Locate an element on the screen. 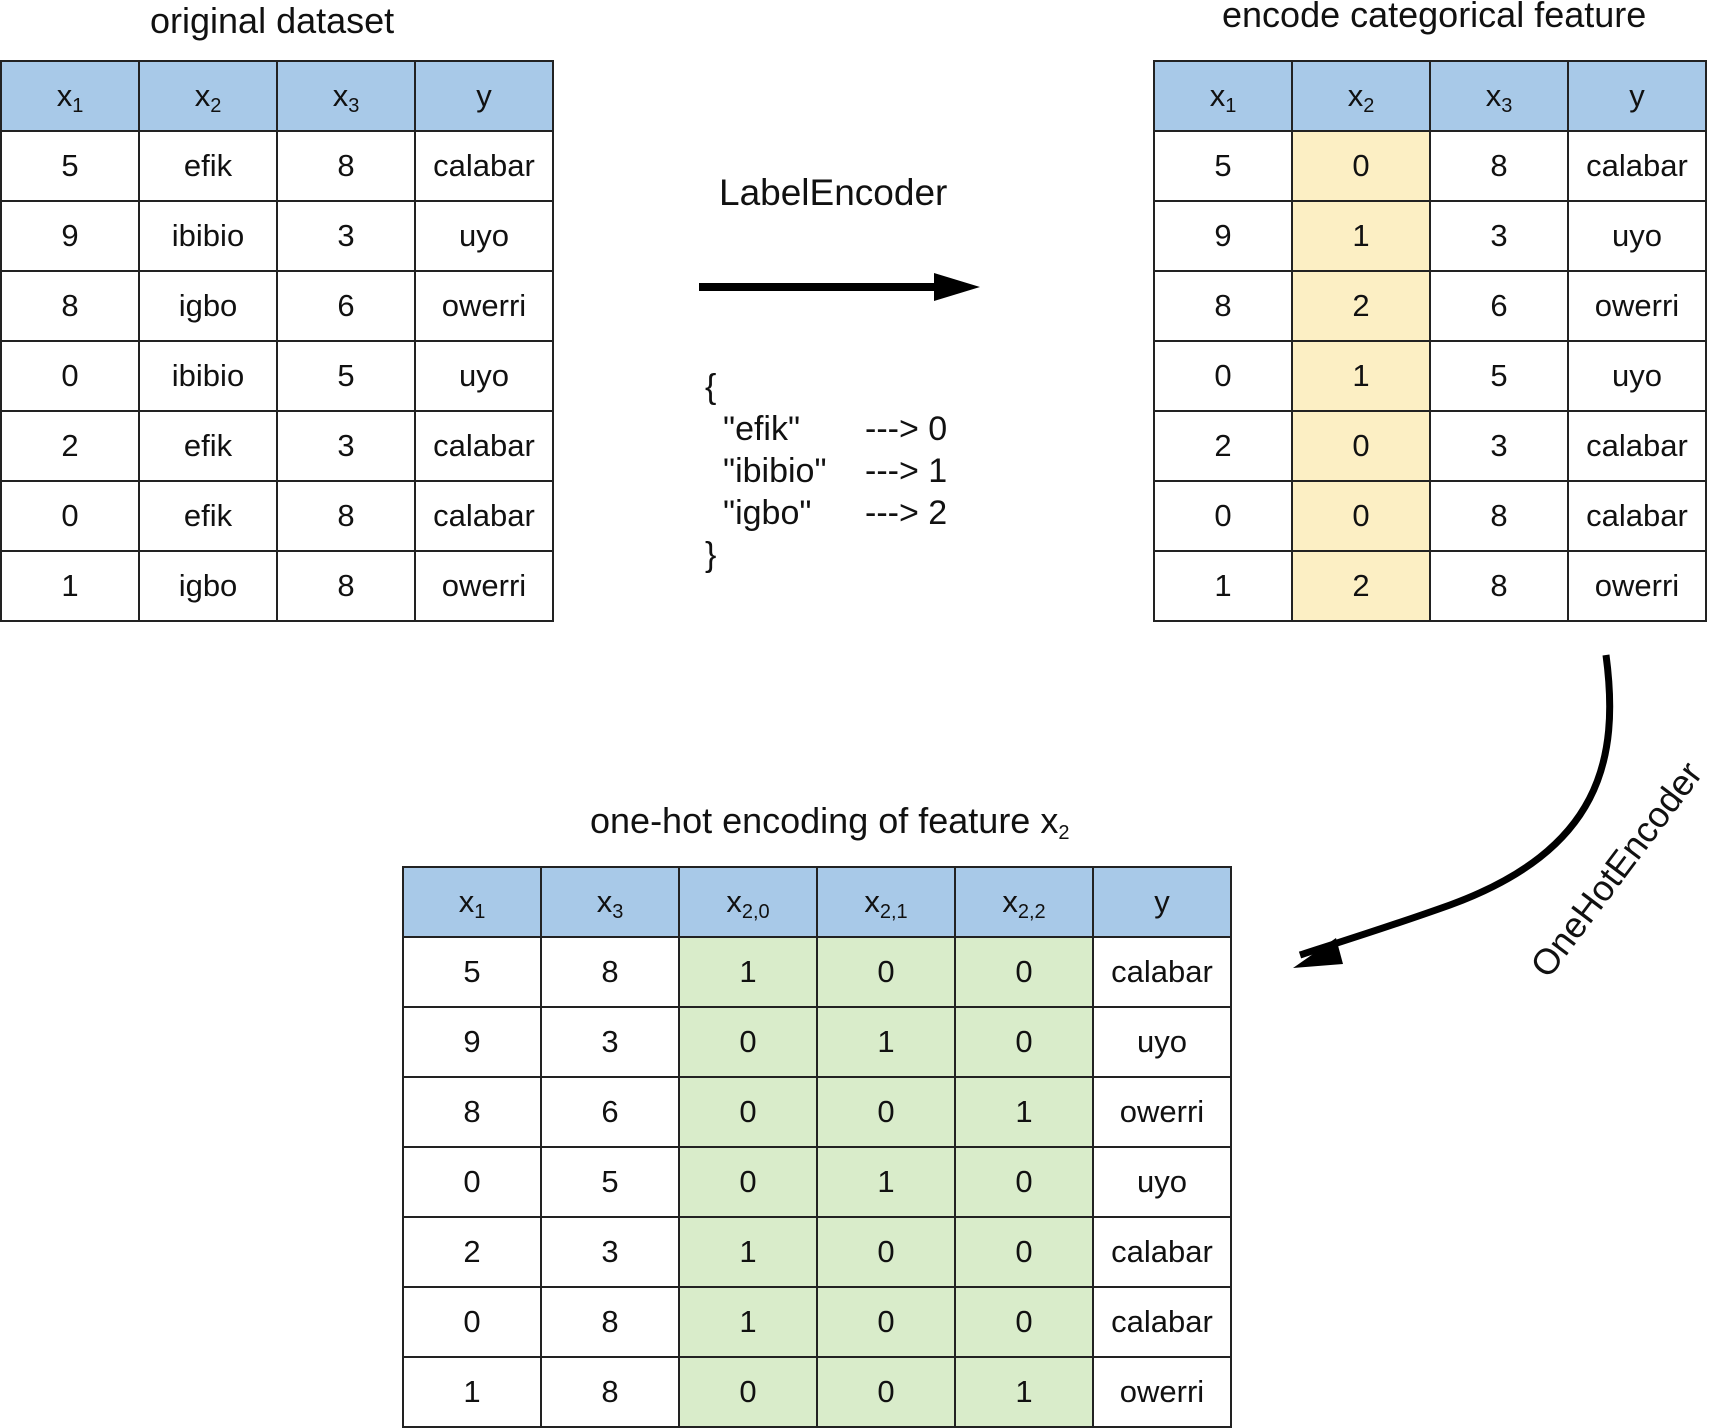  onehot-table-cell: 5 is located at coordinates (610, 1182).